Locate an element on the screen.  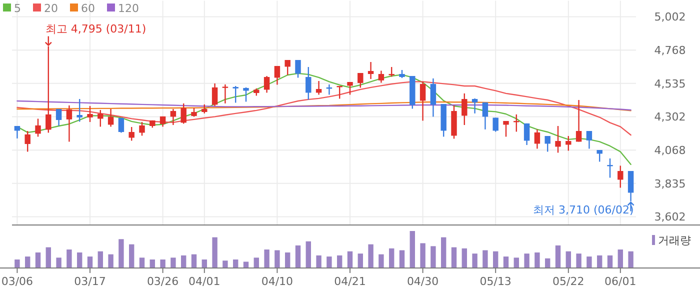
legend-label: 5 is located at coordinates (17, 8).